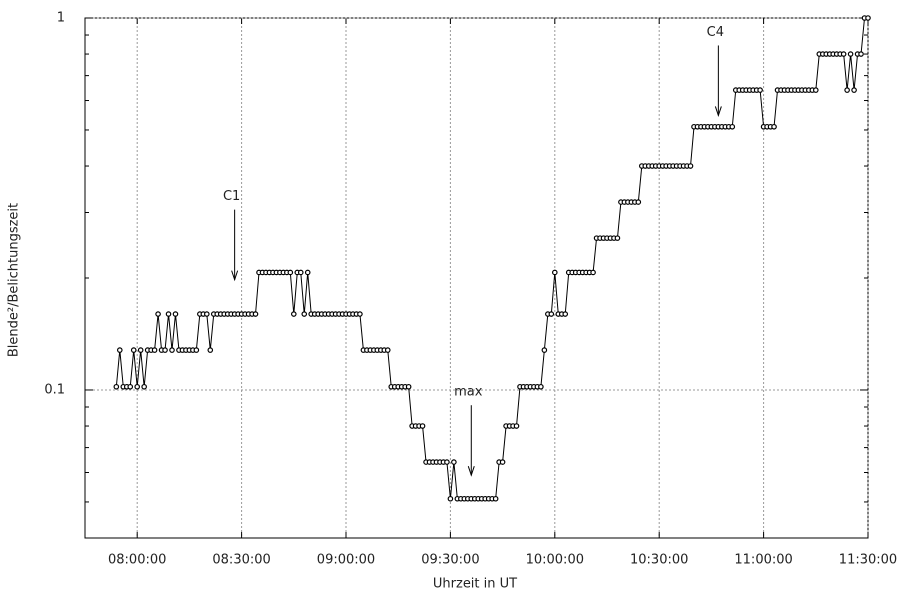 The height and width of the screenshot is (600, 900). Describe the element at coordinates (715, 32) in the screenshot. I see `annotation-label: C4` at that location.